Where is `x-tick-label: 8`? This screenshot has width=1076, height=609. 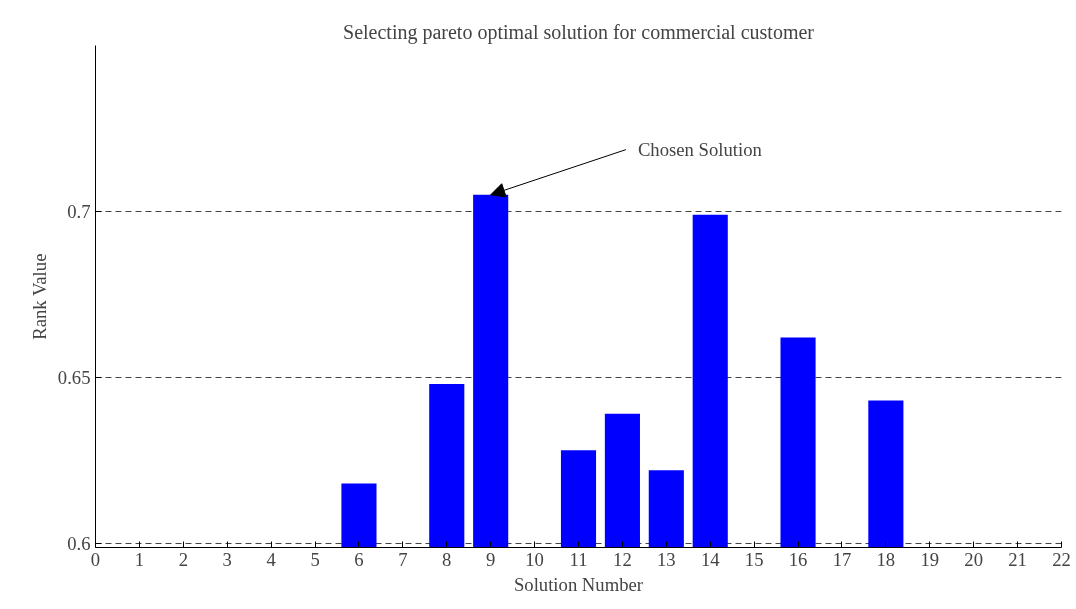 x-tick-label: 8 is located at coordinates (447, 559).